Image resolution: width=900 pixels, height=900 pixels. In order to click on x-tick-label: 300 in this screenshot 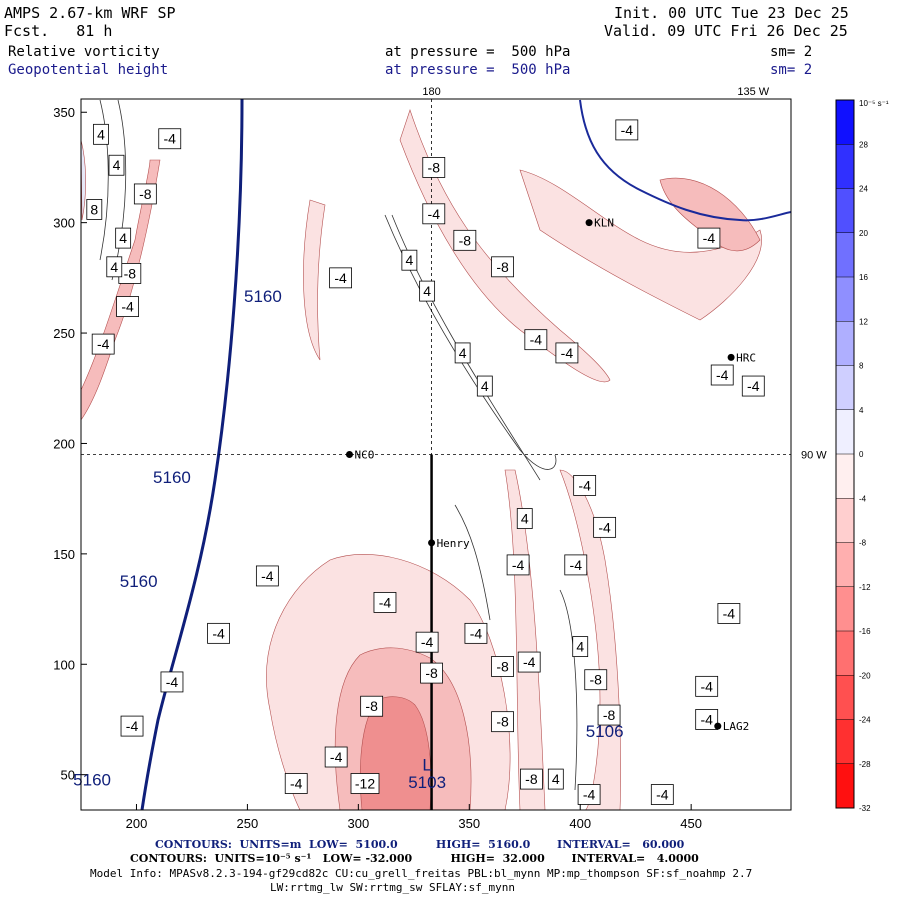, I will do `click(358, 823)`.